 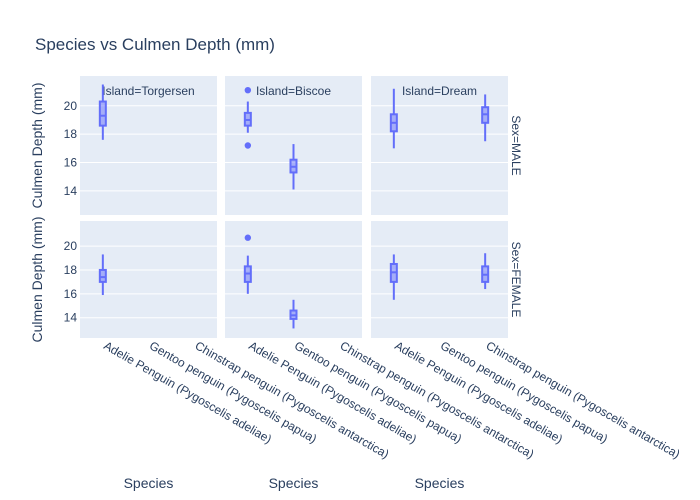 What do you see at coordinates (148, 91) in the screenshot?
I see `column-facet-label: Island=Torgersen` at bounding box center [148, 91].